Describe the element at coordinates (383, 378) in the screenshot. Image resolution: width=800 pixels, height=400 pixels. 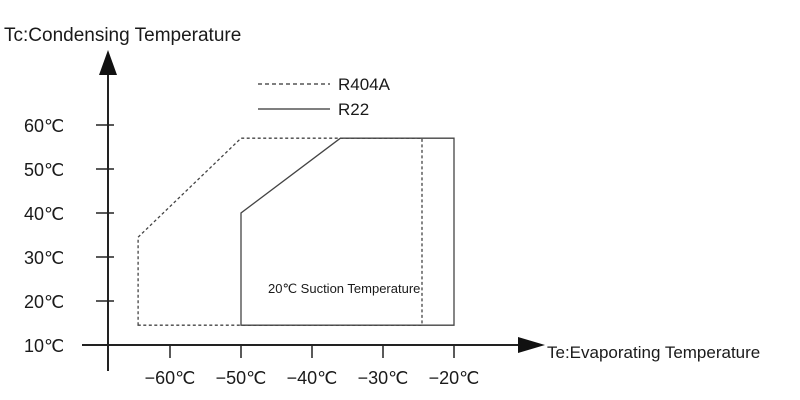
I see `x-tick-label: −30℃` at that location.